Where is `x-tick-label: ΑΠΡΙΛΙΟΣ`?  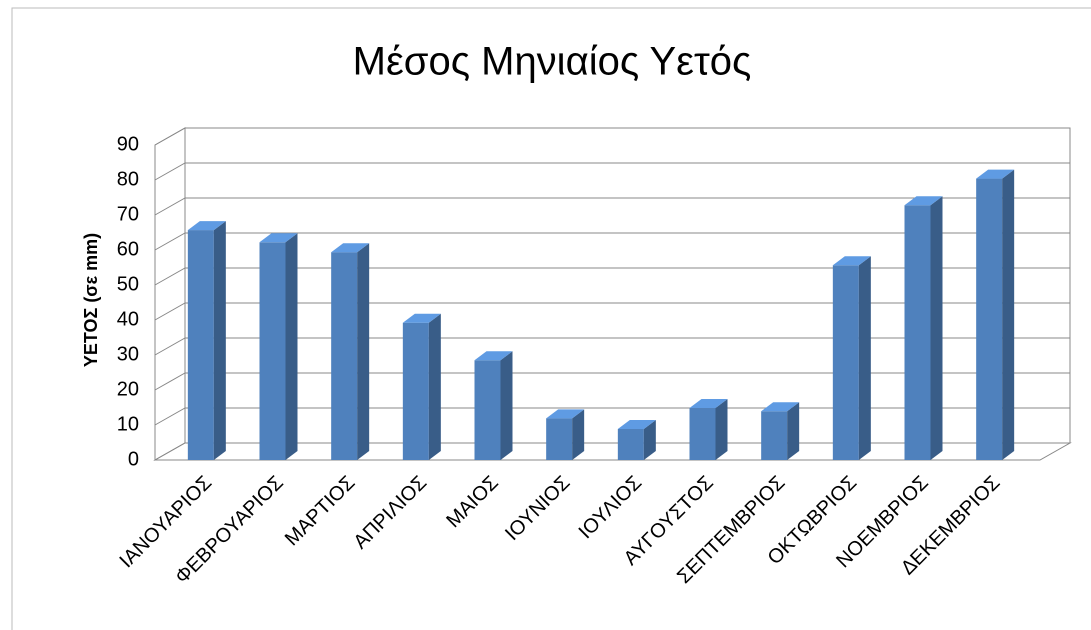 x-tick-label: ΑΠΡΙΛΙΟΣ is located at coordinates (390, 513).